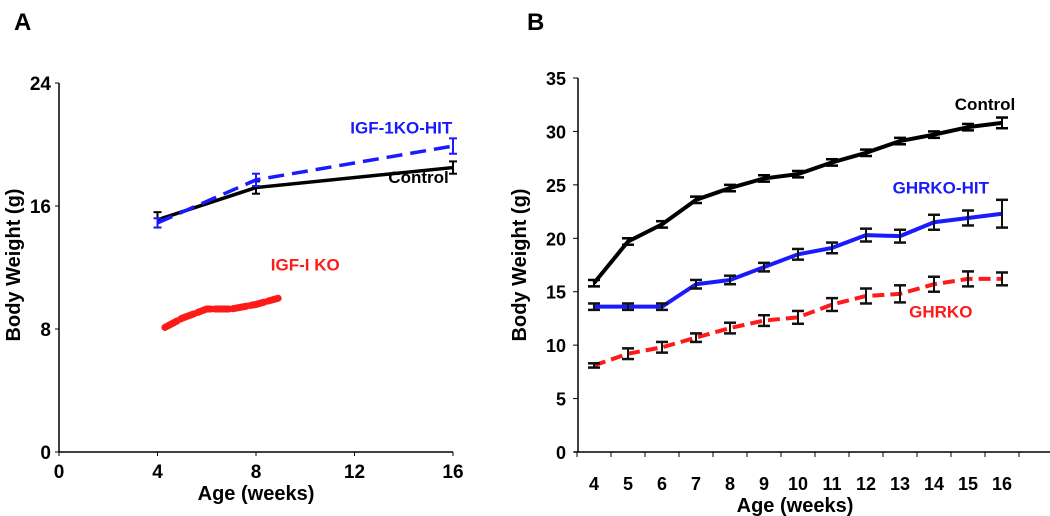  Describe the element at coordinates (795, 505) in the screenshot. I see `panel-b-x-axis-label: Age (weeks)` at that location.